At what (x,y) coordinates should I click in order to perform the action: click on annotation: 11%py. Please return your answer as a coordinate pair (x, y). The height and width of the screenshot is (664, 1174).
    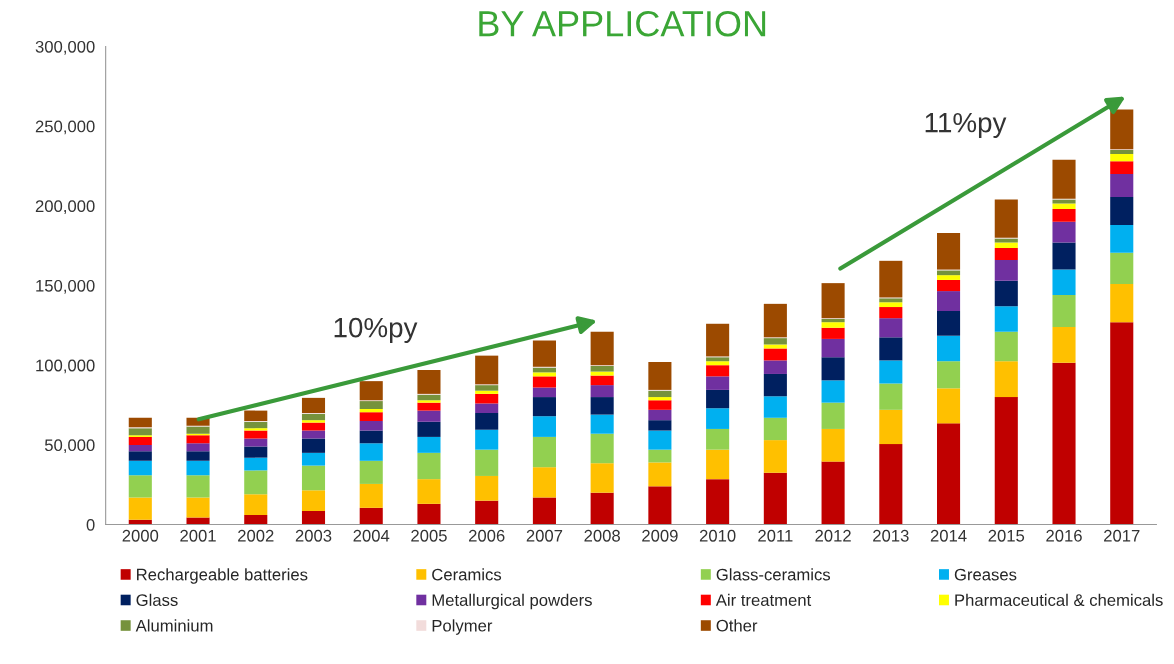
    Looking at the image, I should click on (966, 125).